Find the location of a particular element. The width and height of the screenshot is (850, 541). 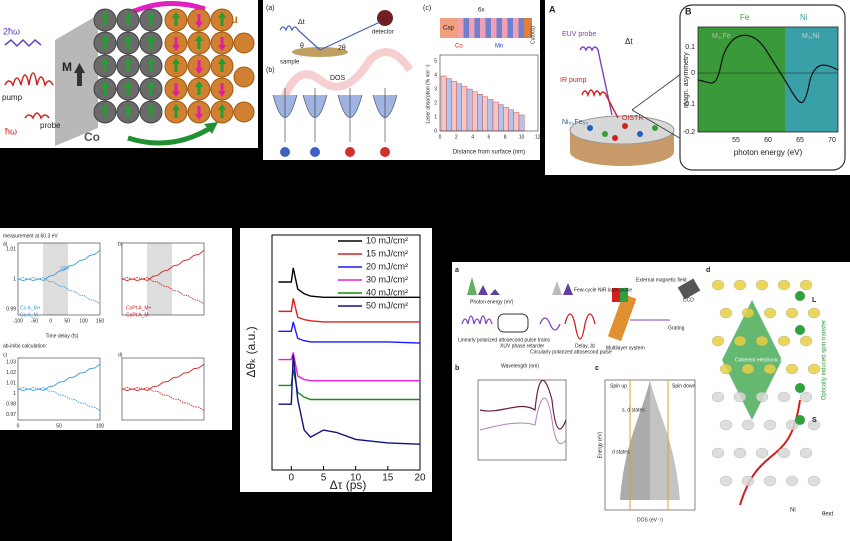

label: Ni is located at coordinates (793, 511).